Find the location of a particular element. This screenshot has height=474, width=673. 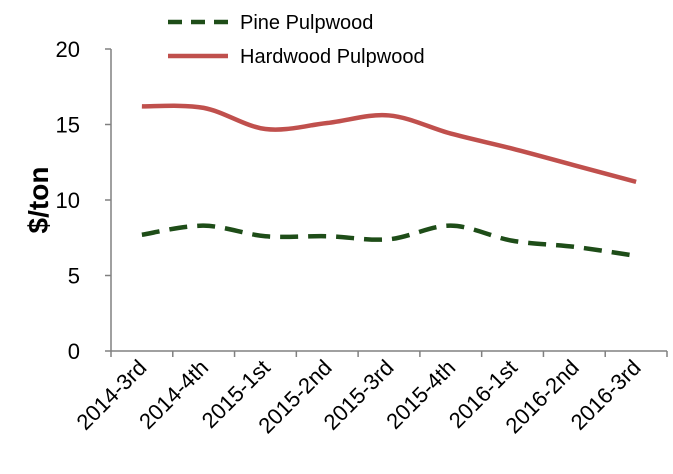

y-tick-label: 0 is located at coordinates (74, 351).